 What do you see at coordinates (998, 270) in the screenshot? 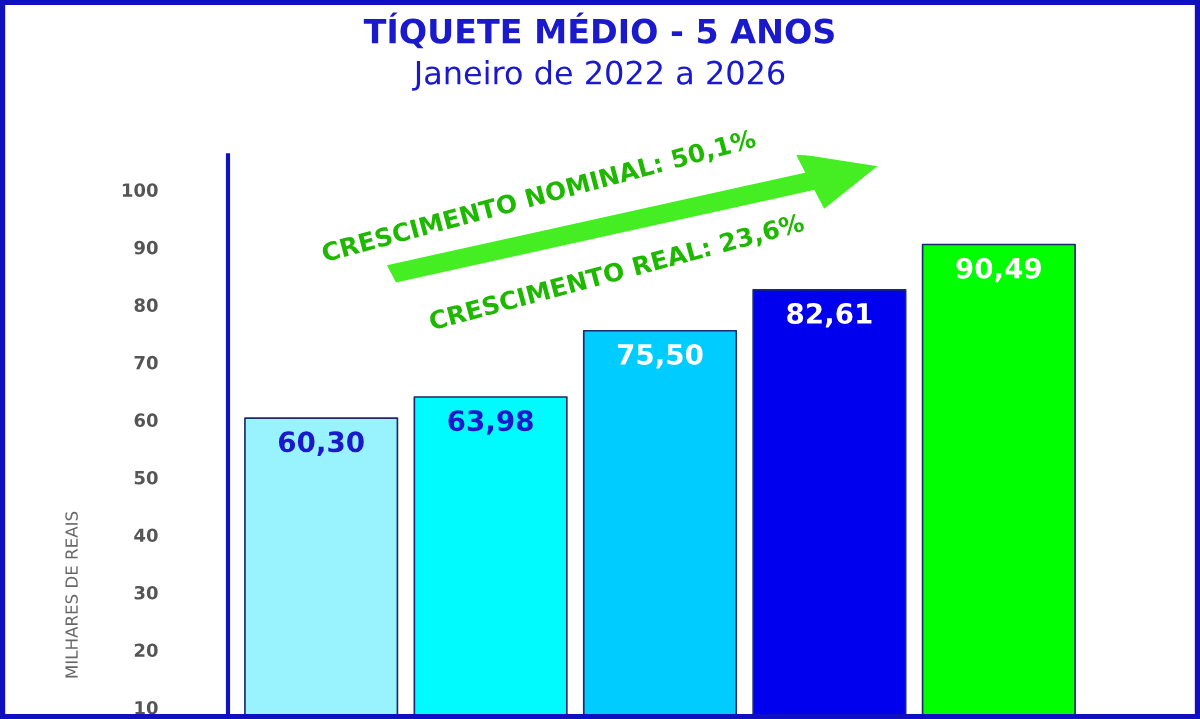
I see `data-label: 90,49` at bounding box center [998, 270].